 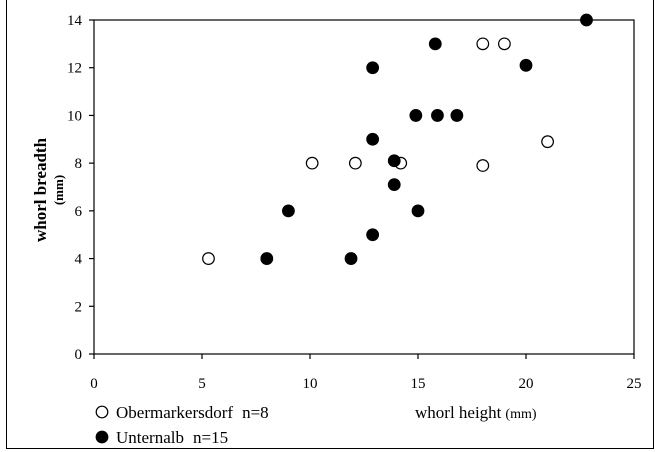 I want to click on x-tick-label: 20, so click(x=526, y=384).